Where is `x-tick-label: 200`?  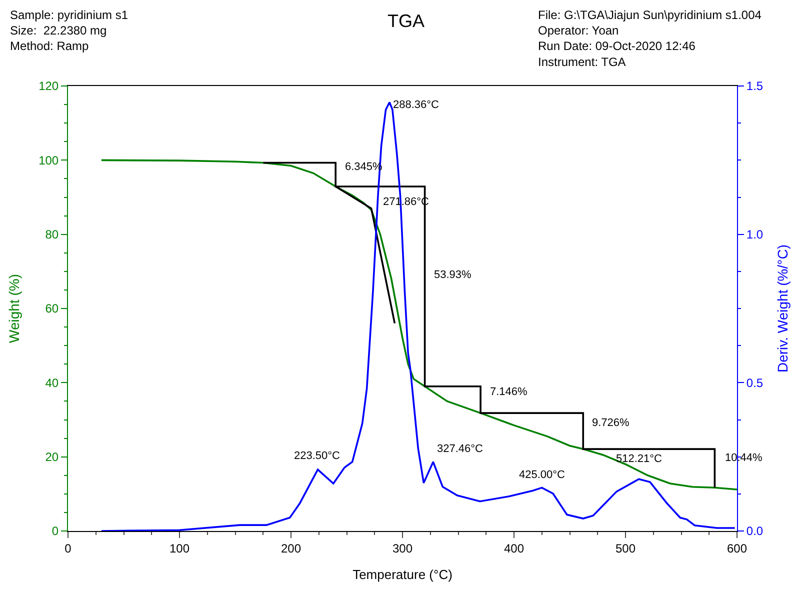
x-tick-label: 200 is located at coordinates (291, 548).